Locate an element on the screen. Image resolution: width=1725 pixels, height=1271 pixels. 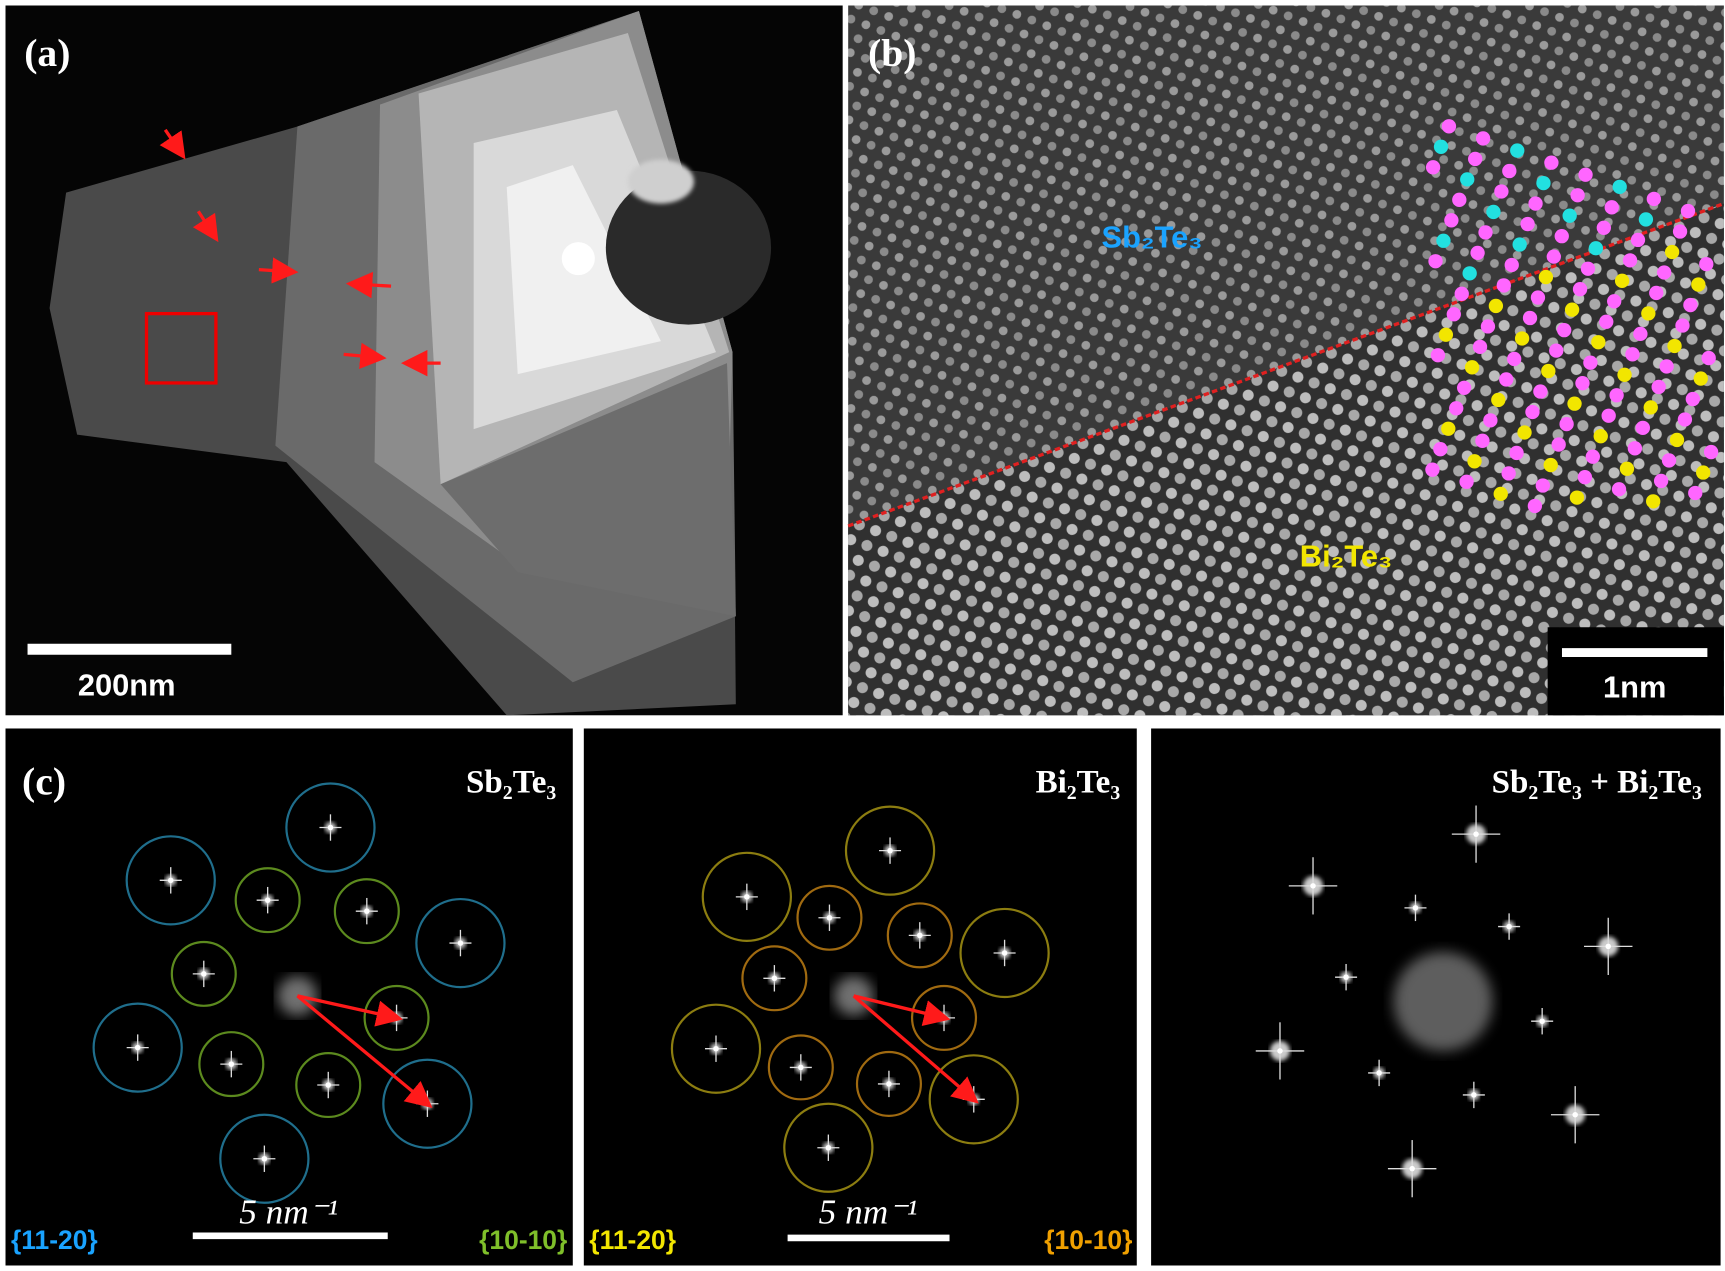
arrows is located at coordinates (300, 252).